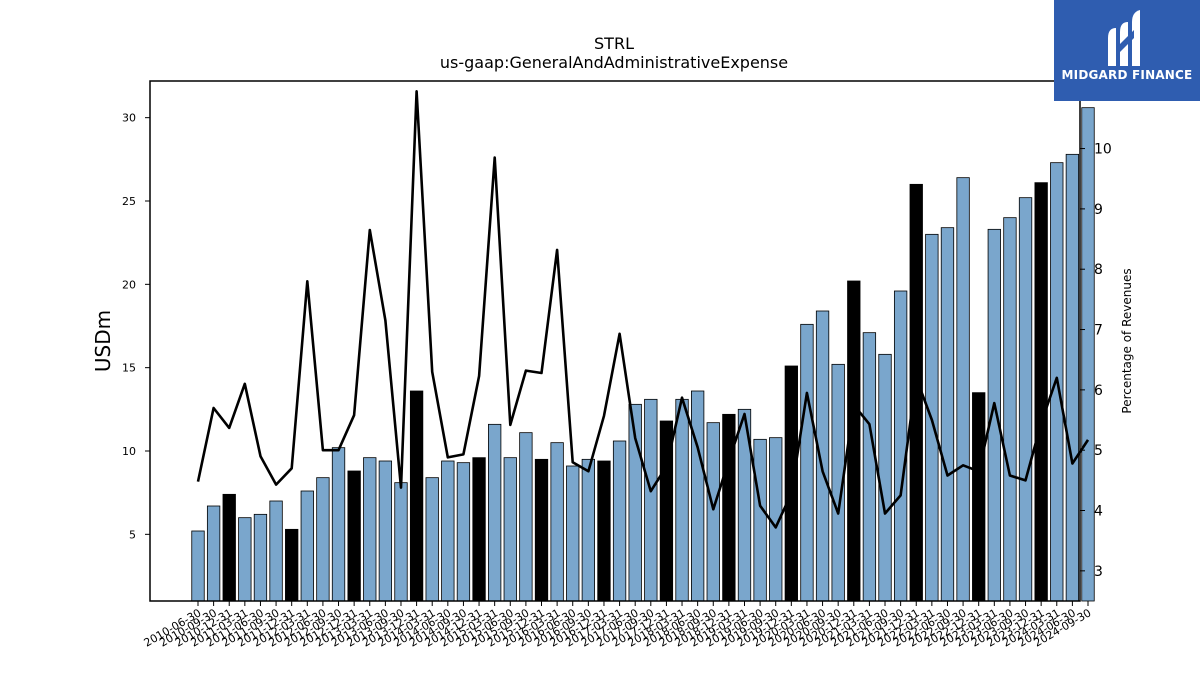  I want to click on chart-subtitle: us-gaap:GeneralAndAdministrativeExpense, so click(614, 62).